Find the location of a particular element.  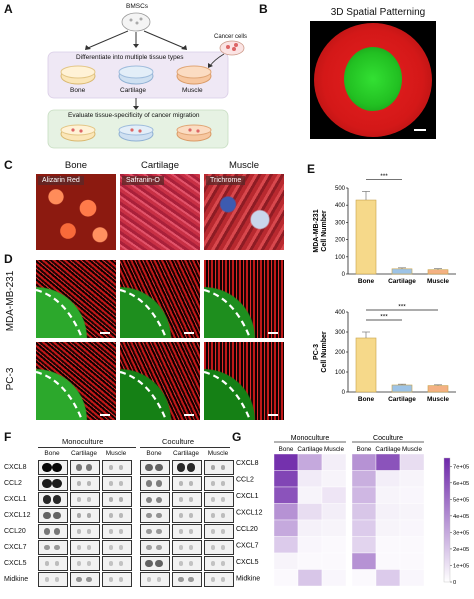

blot-col-label: Cartilage is located at coordinates (83, 453).